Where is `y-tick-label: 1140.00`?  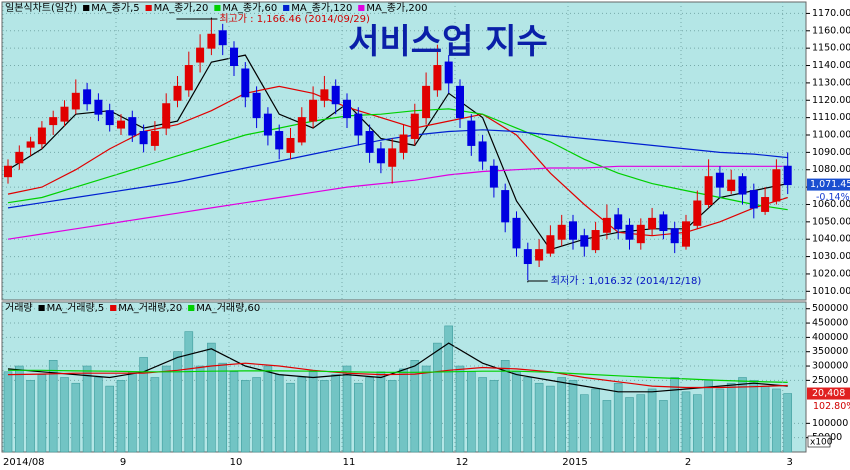 y-tick-label: 1140.00 is located at coordinates (831, 65).